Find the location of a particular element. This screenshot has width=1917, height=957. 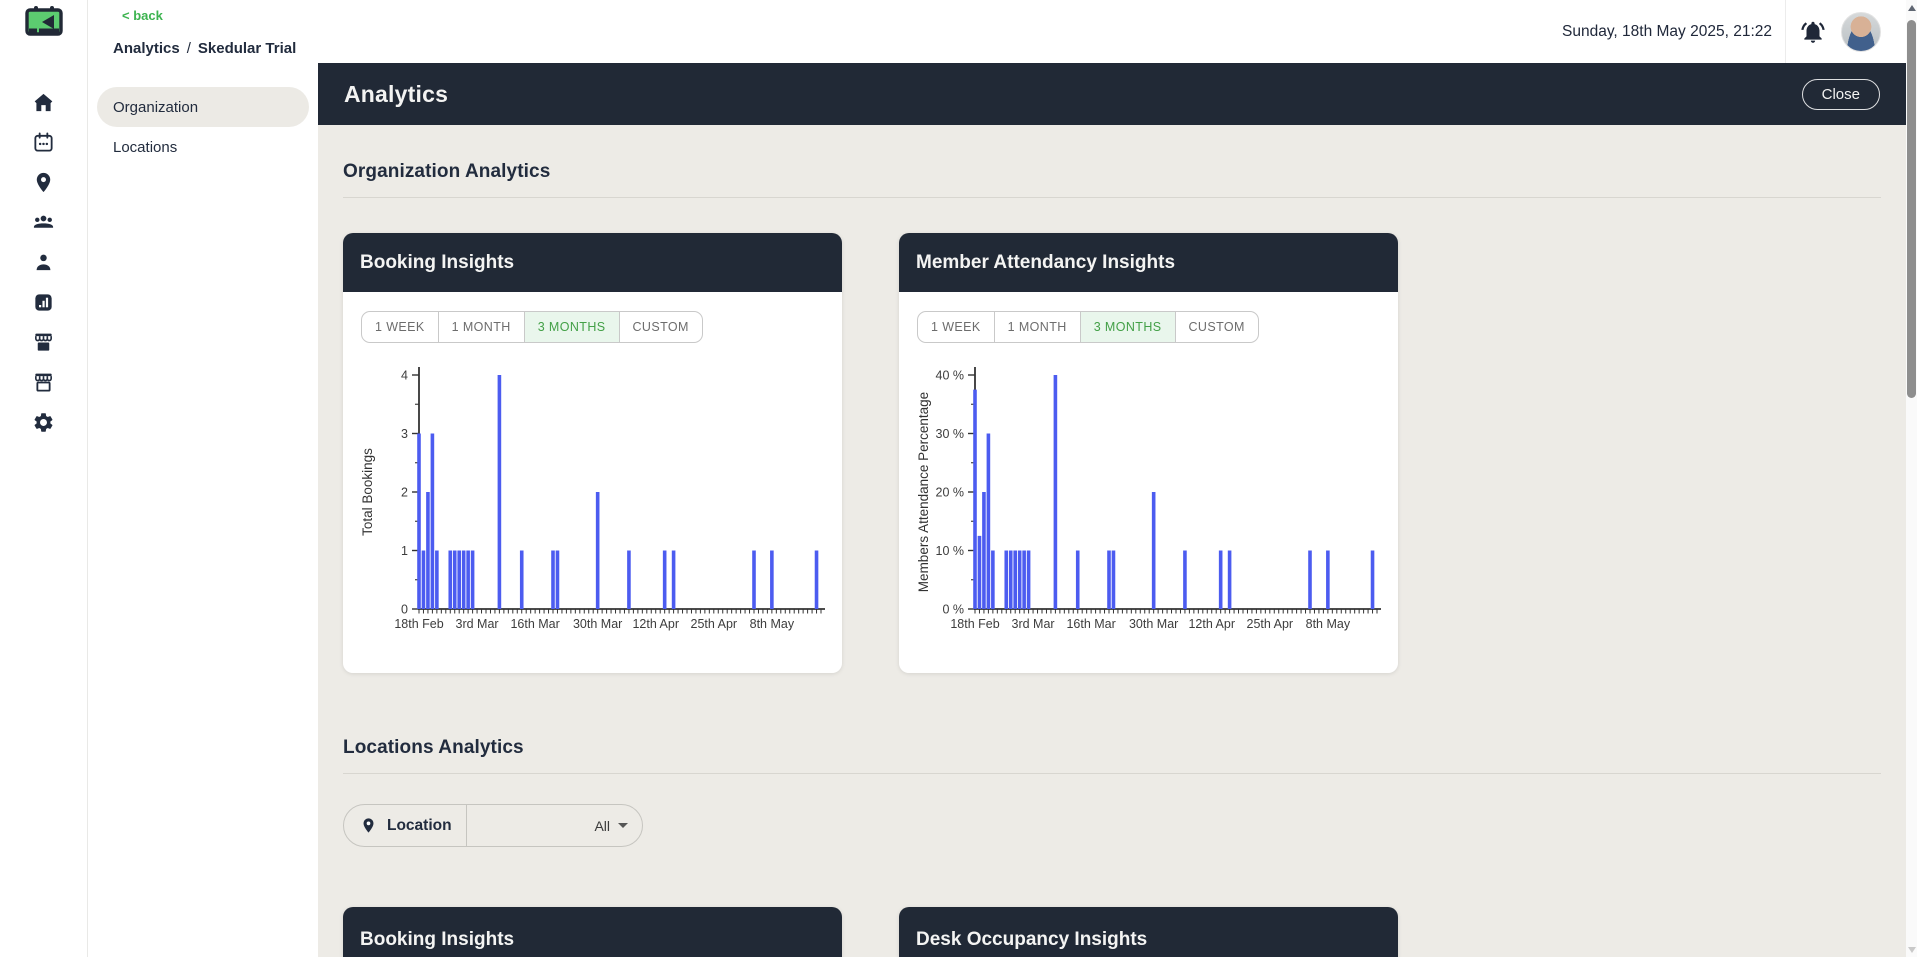

profile-icon is located at coordinates (44, 262).